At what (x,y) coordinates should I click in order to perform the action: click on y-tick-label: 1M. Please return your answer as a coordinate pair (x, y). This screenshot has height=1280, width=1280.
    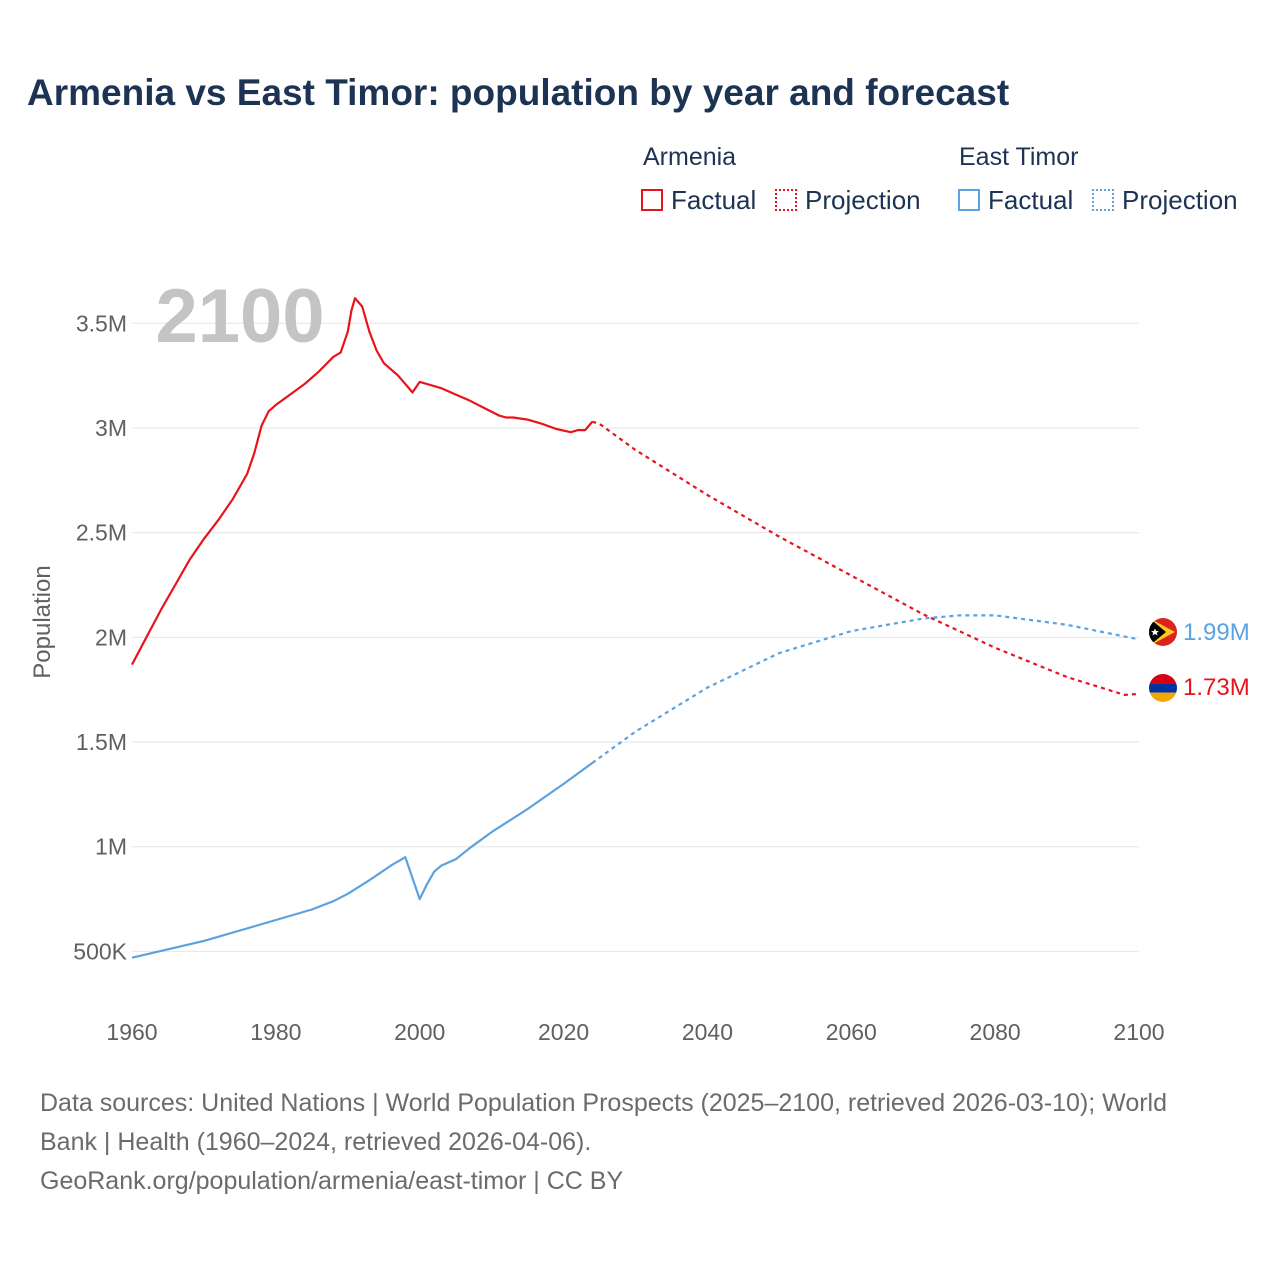
    Looking at the image, I should click on (111, 847).